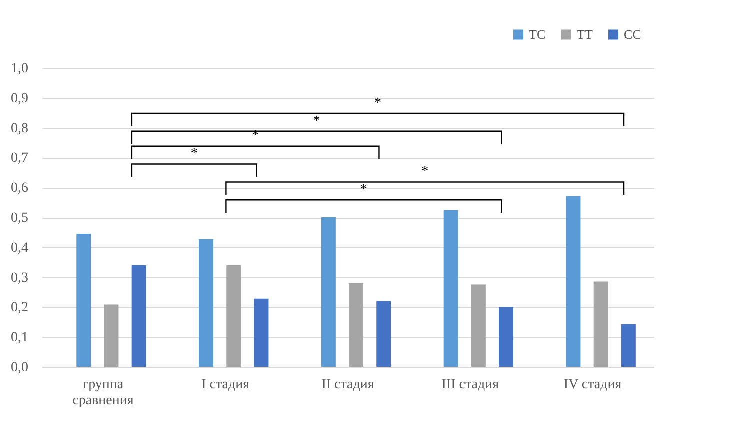 The width and height of the screenshot is (734, 437). Describe the element at coordinates (19, 98) in the screenshot. I see `y-tick-label: 0,9` at that location.